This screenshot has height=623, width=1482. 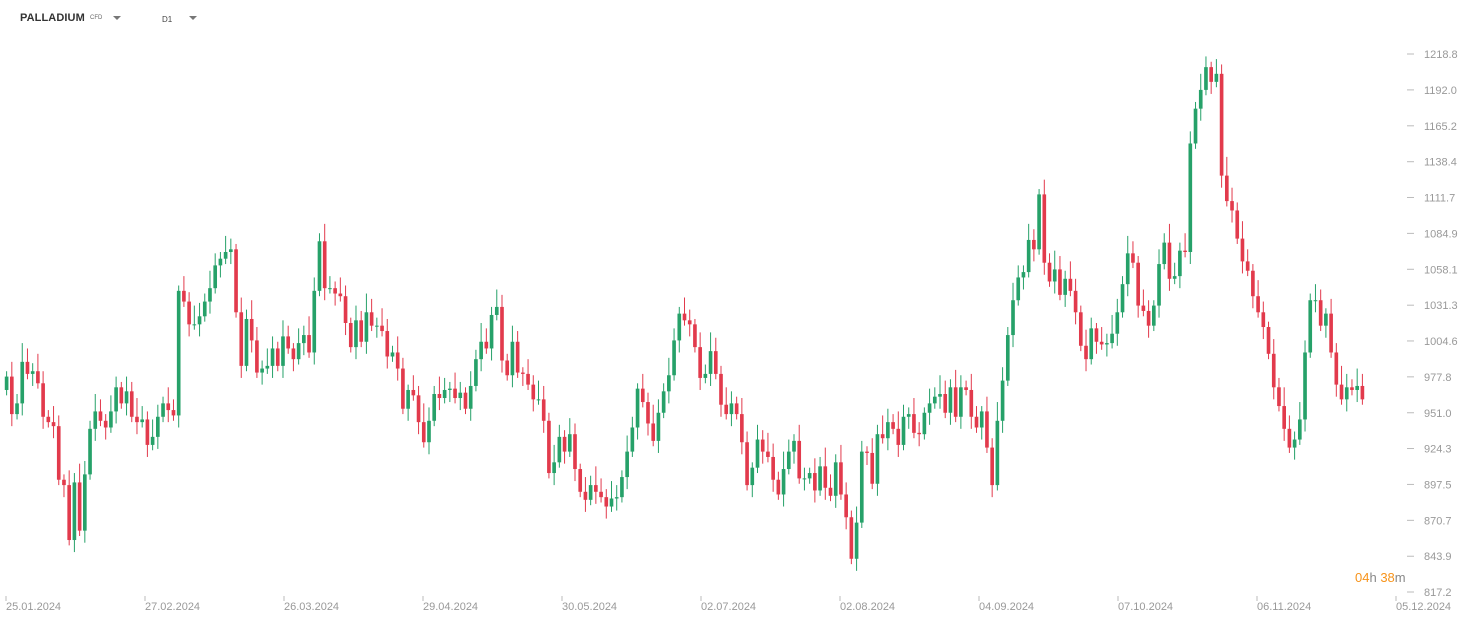 What do you see at coordinates (52, 18) in the screenshot?
I see `symbol-selector: PALLADIUM` at bounding box center [52, 18].